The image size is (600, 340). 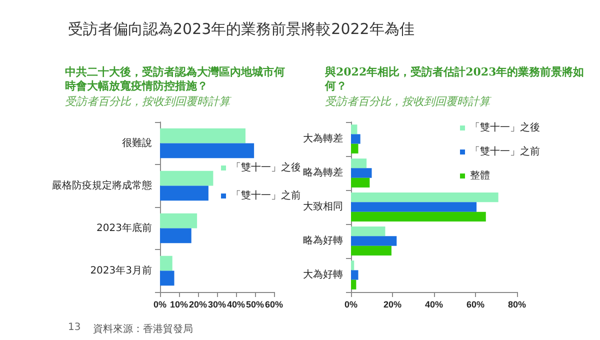 I want to click on y-tick-label: 大致相同, so click(x=323, y=206).